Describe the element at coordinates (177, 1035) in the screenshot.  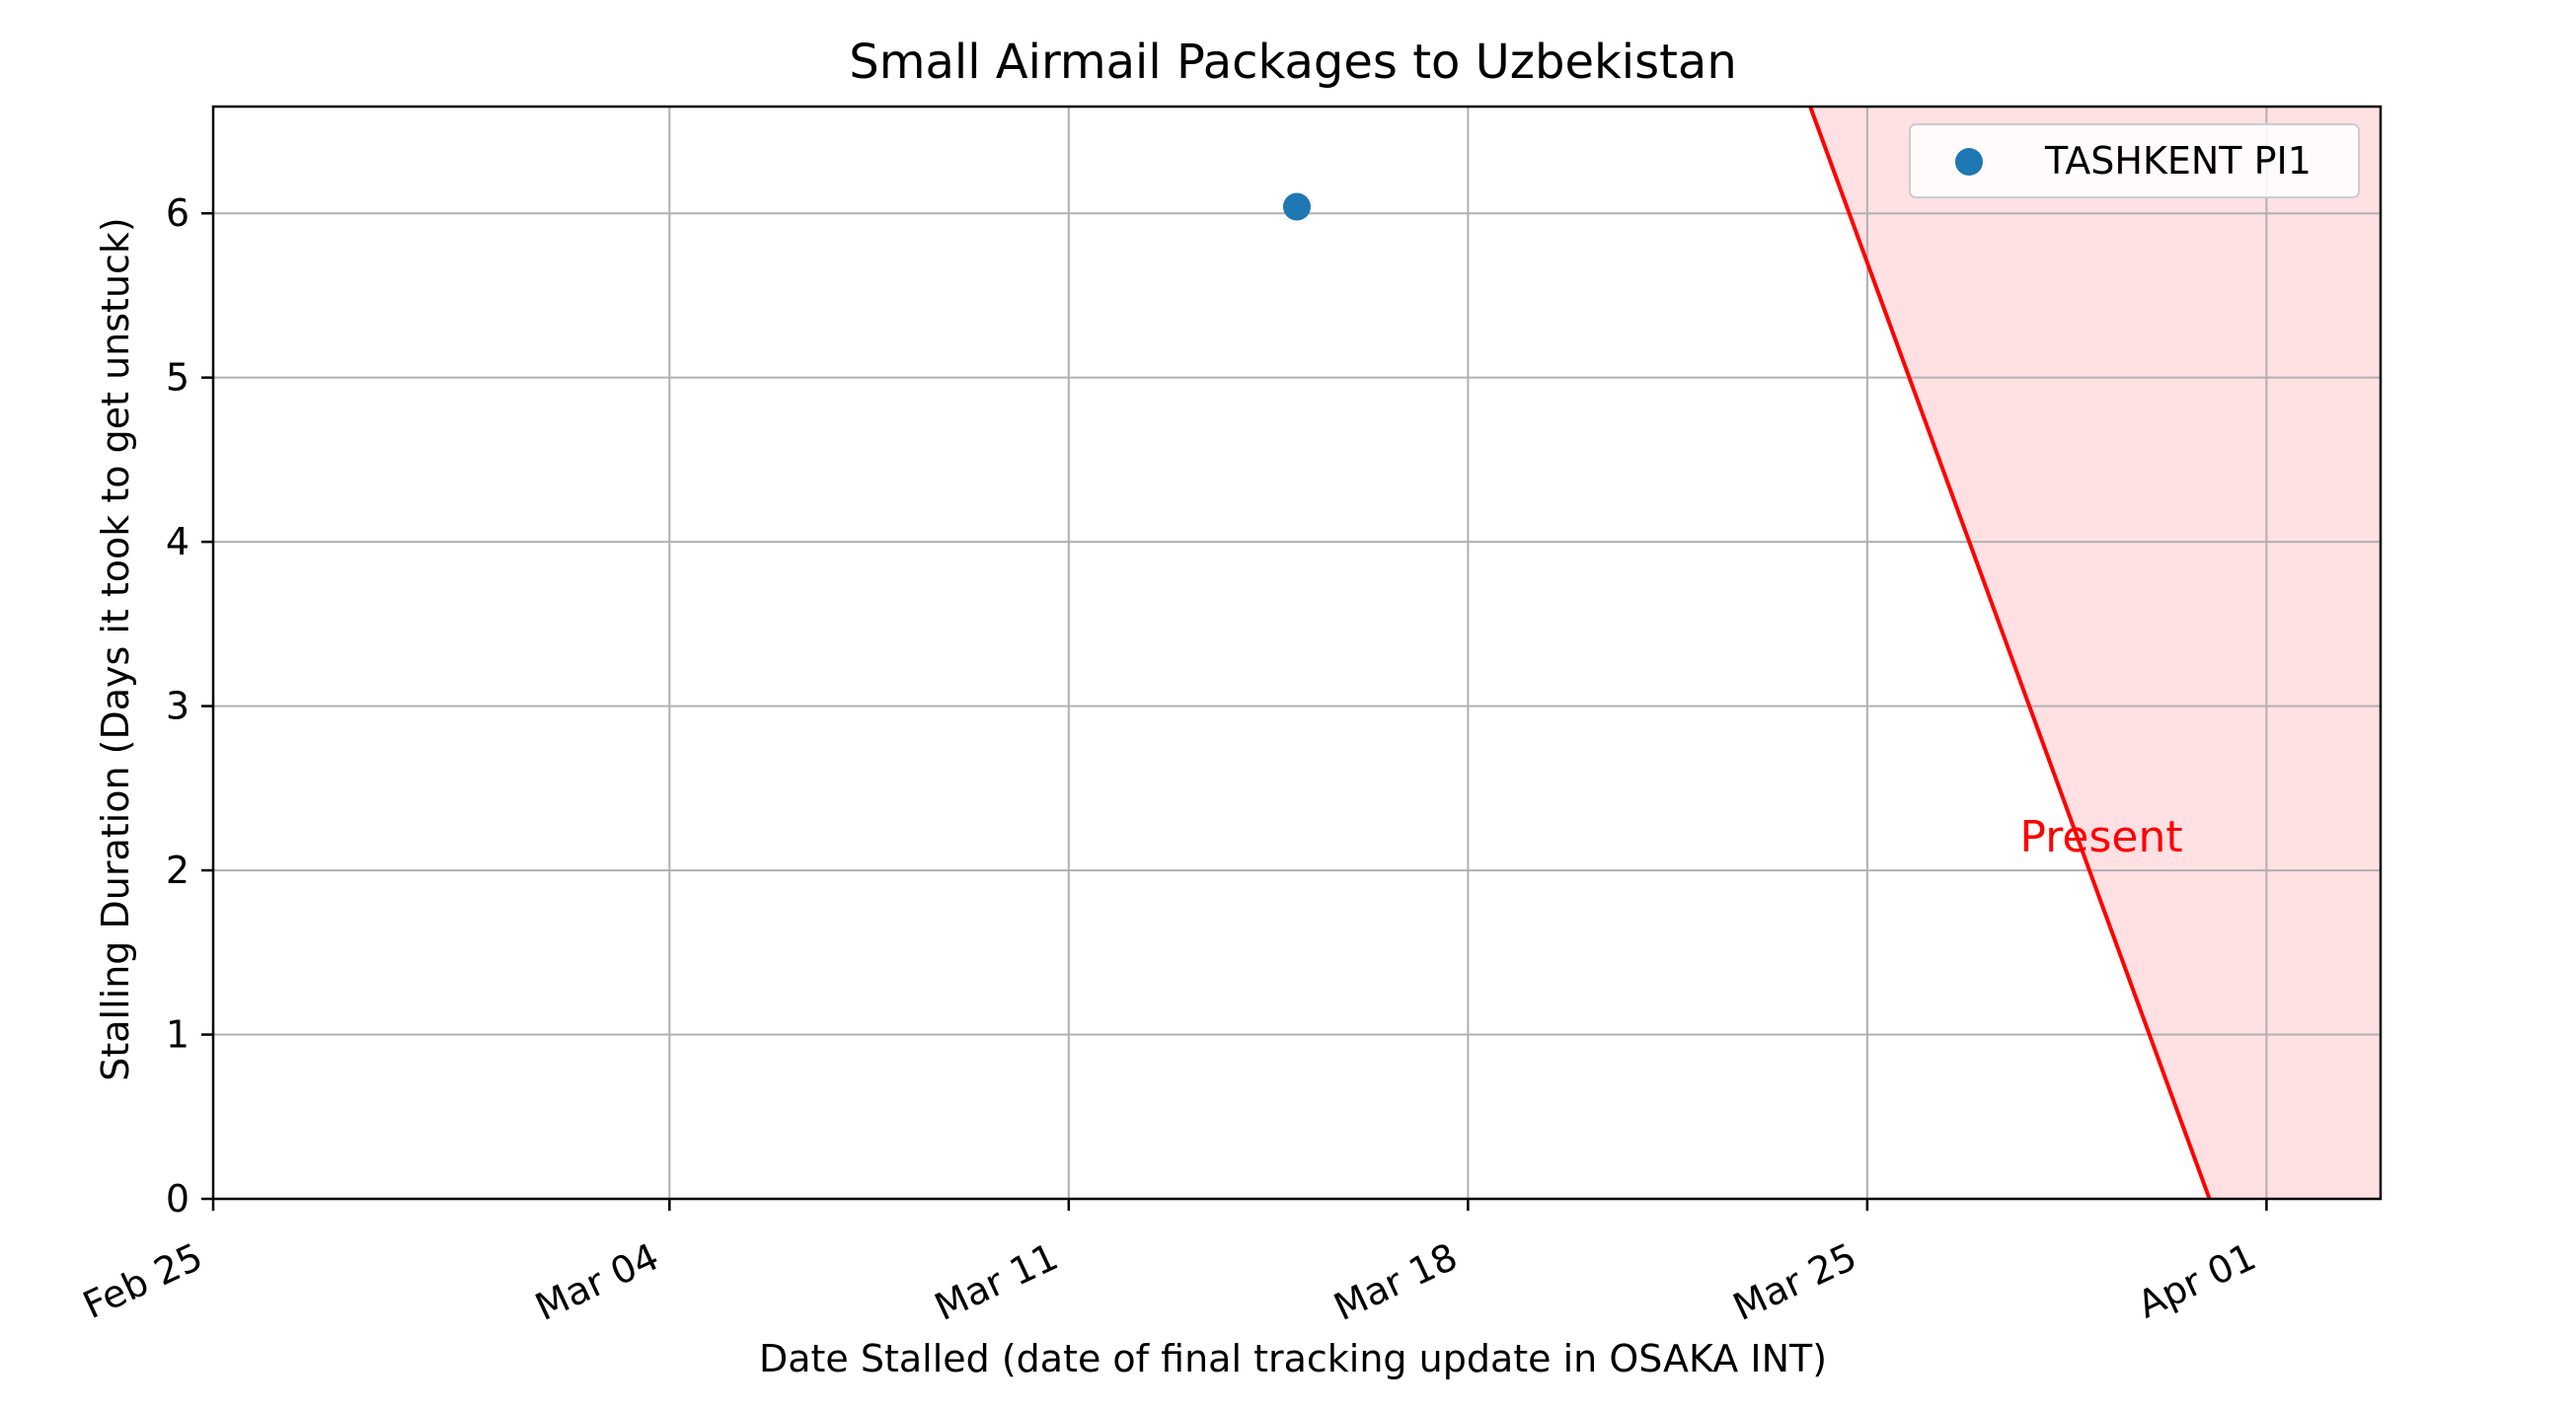
I see `y-tick-label: 1` at that location.